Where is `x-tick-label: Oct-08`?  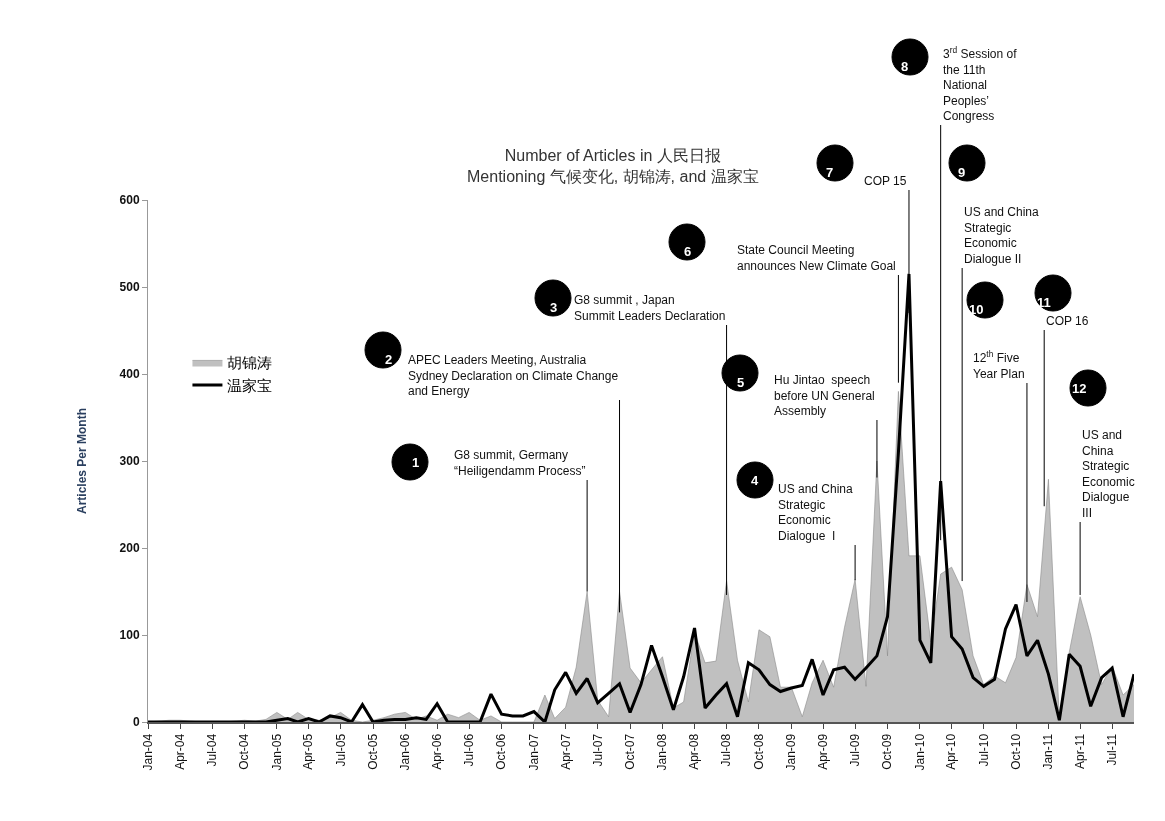 x-tick-label: Oct-08 is located at coordinates (758, 751).